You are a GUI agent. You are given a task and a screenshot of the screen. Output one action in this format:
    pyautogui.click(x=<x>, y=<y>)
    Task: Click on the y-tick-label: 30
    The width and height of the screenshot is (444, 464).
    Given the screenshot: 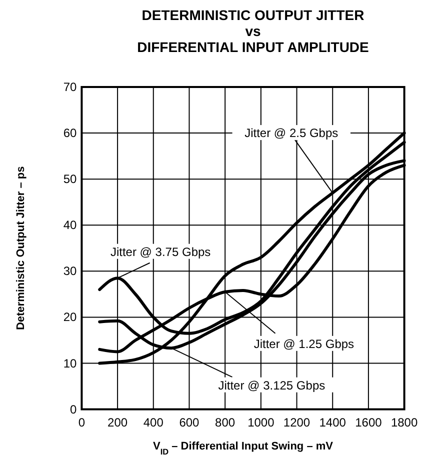 What is the action you would take?
    pyautogui.click(x=70, y=271)
    